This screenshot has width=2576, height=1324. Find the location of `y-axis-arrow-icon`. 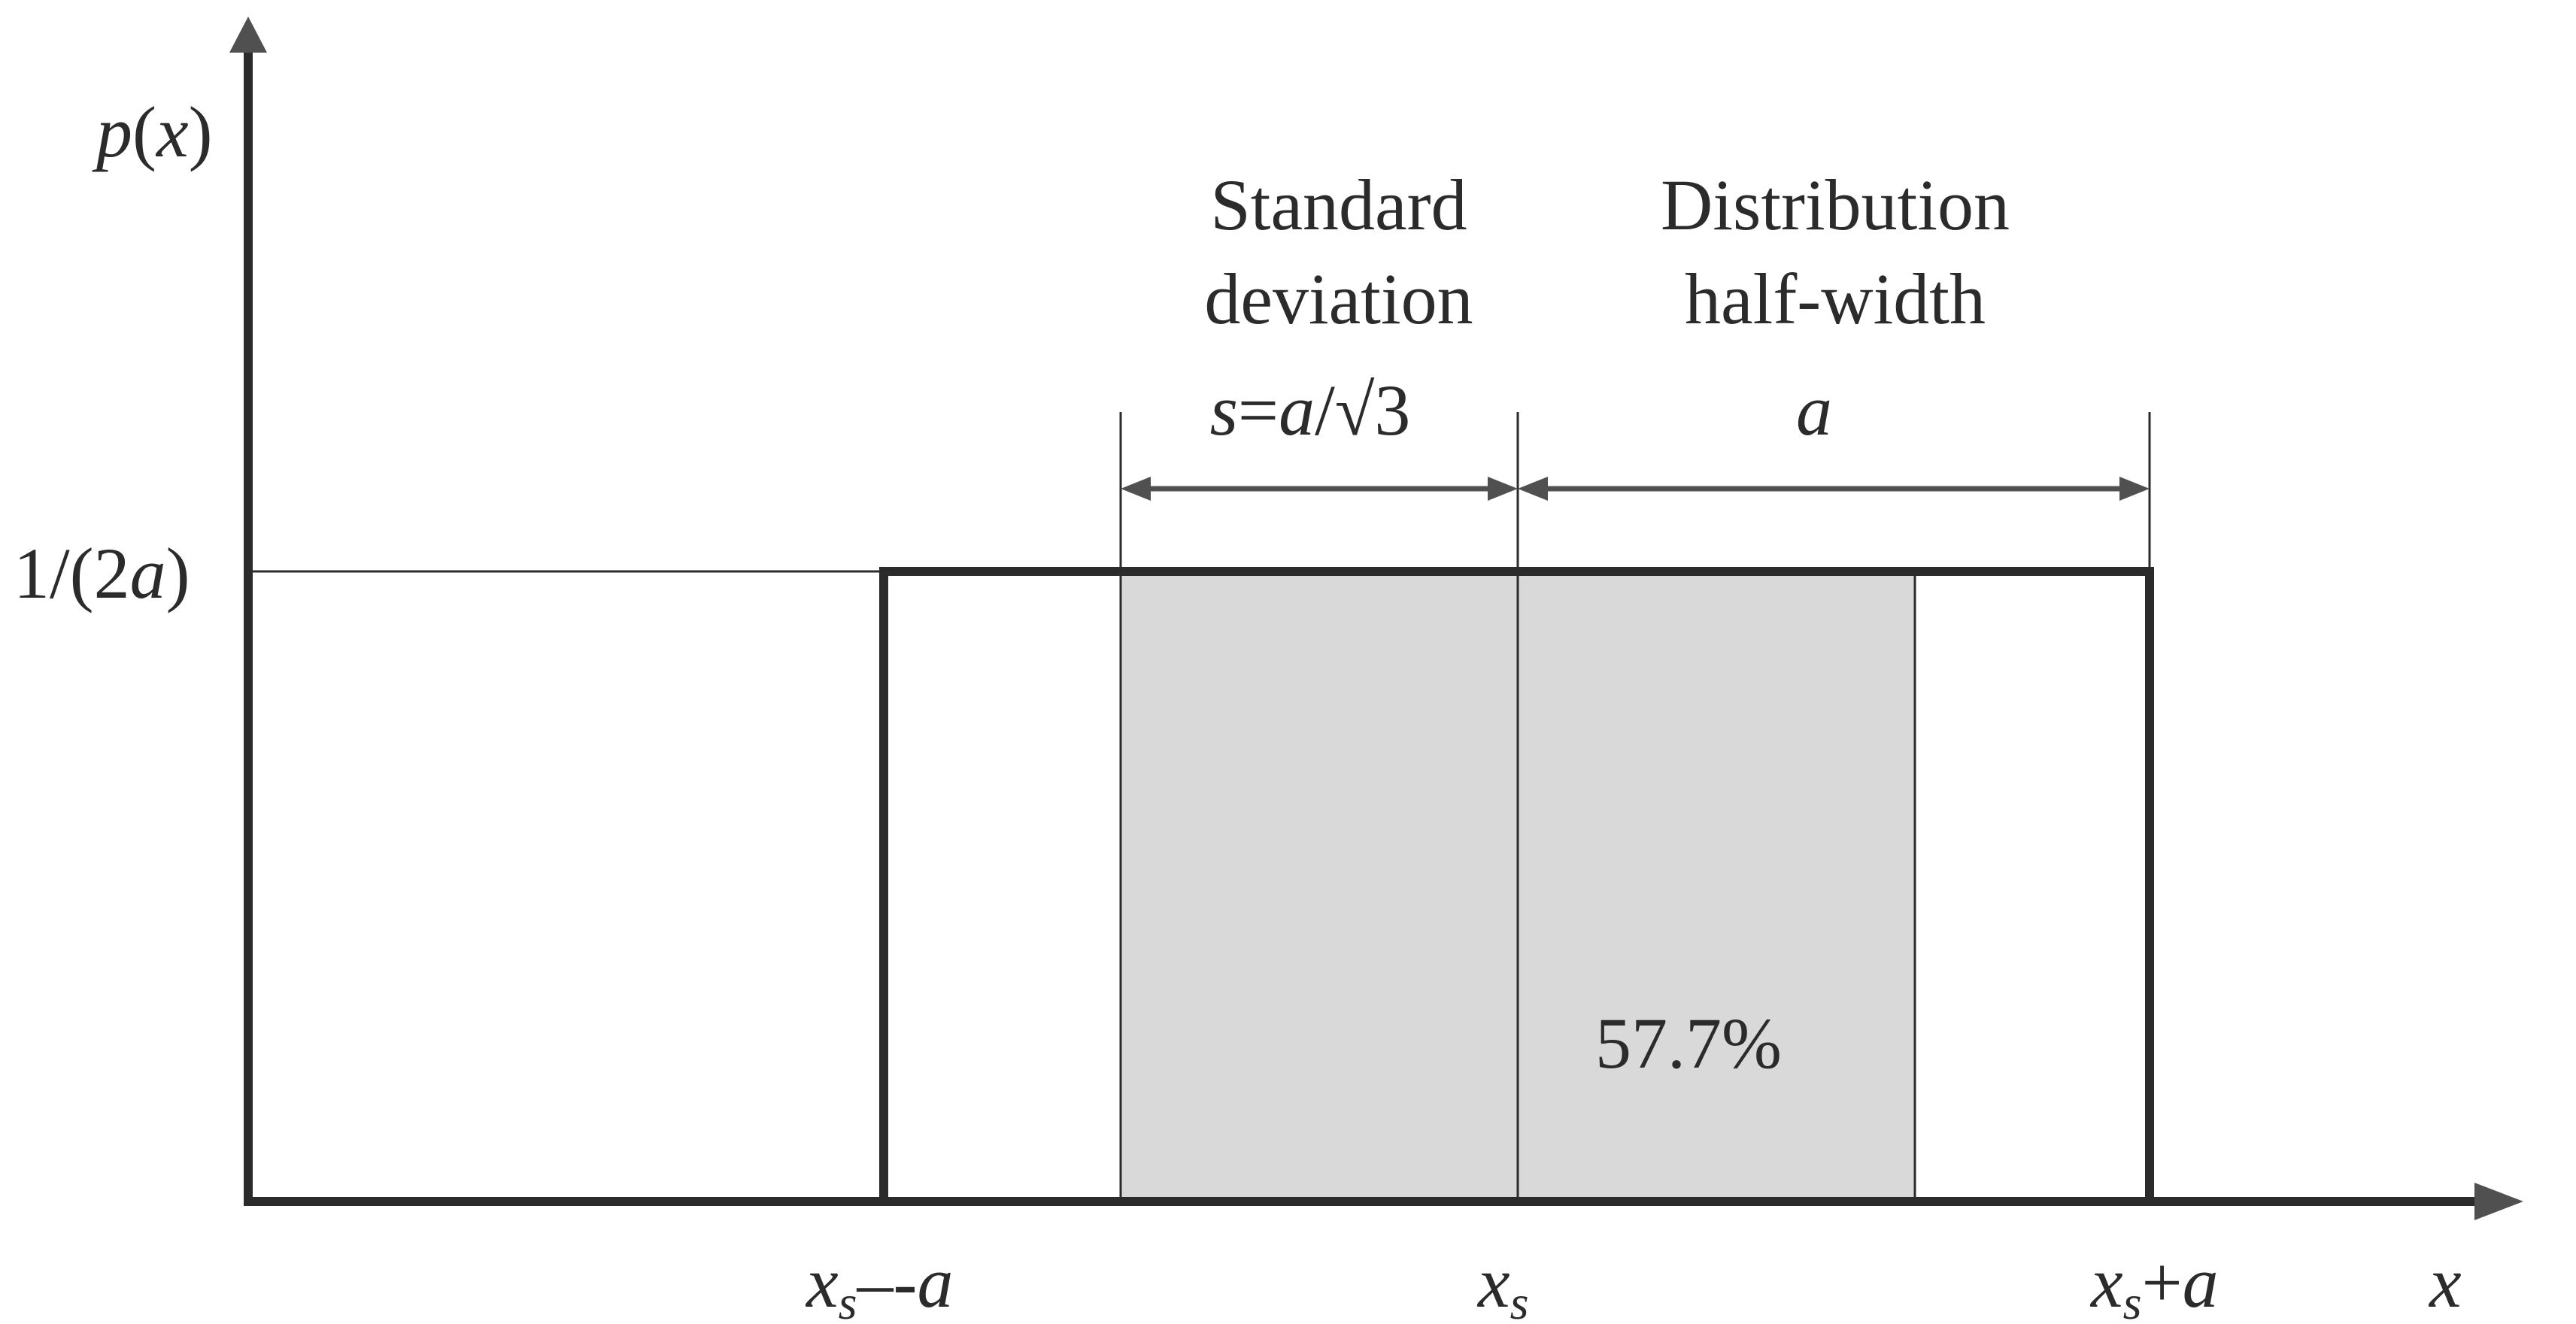

y-axis-arrow-icon is located at coordinates (248, 35).